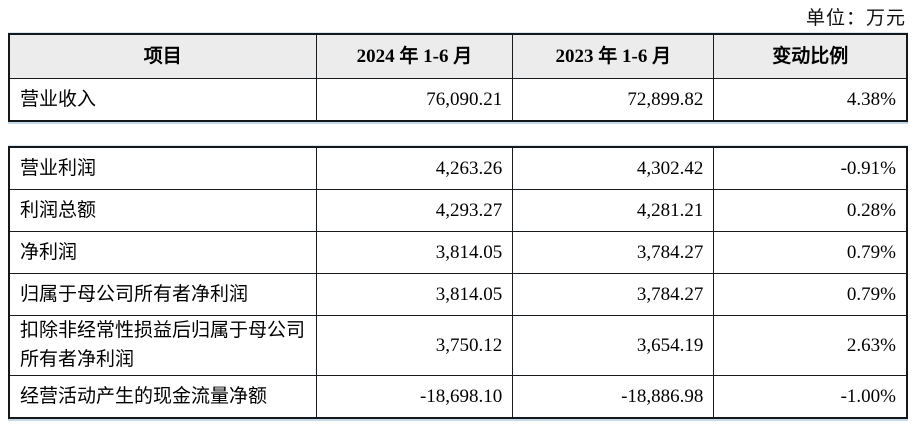 Image resolution: width=916 pixels, height=425 pixels. I want to click on value-2024-cell: 4,293.27, so click(414, 210).